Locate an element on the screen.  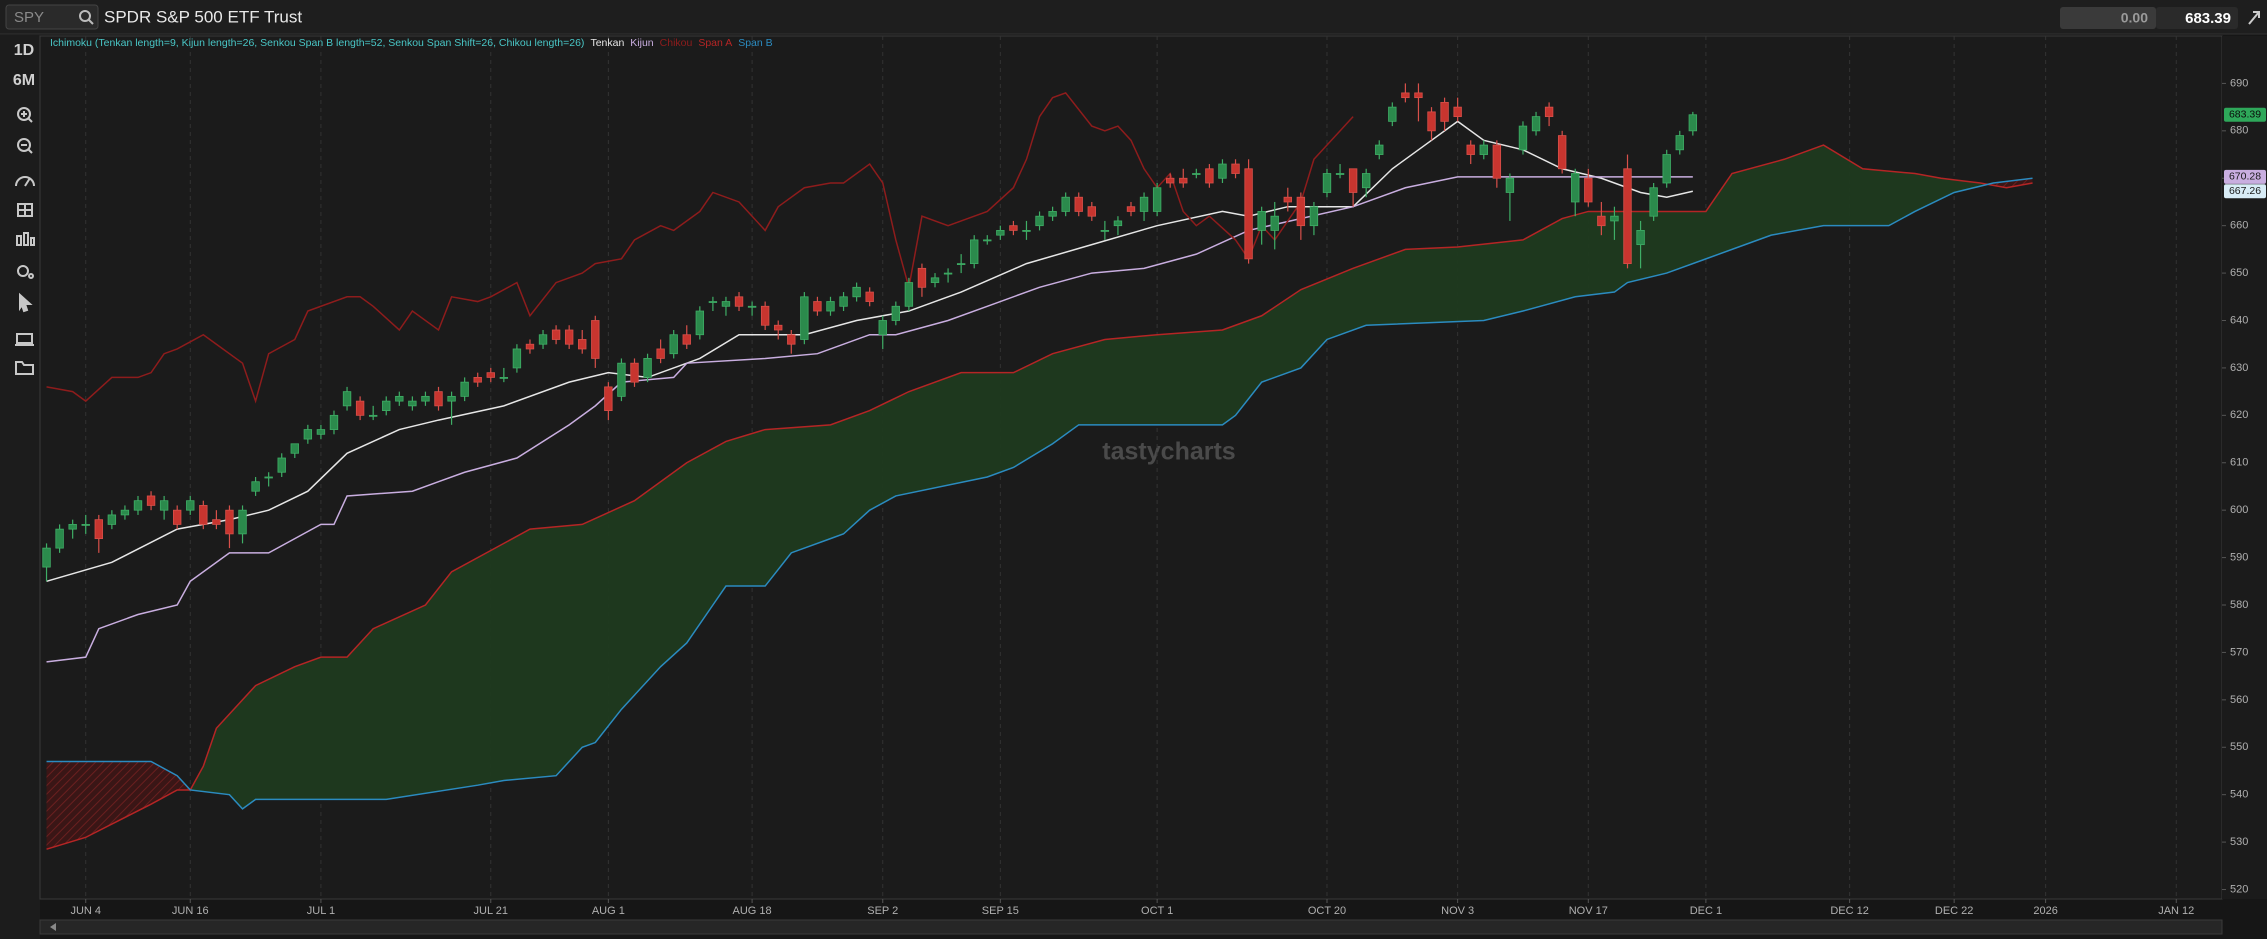
y-tick-label: 660 is located at coordinates (2239, 226).